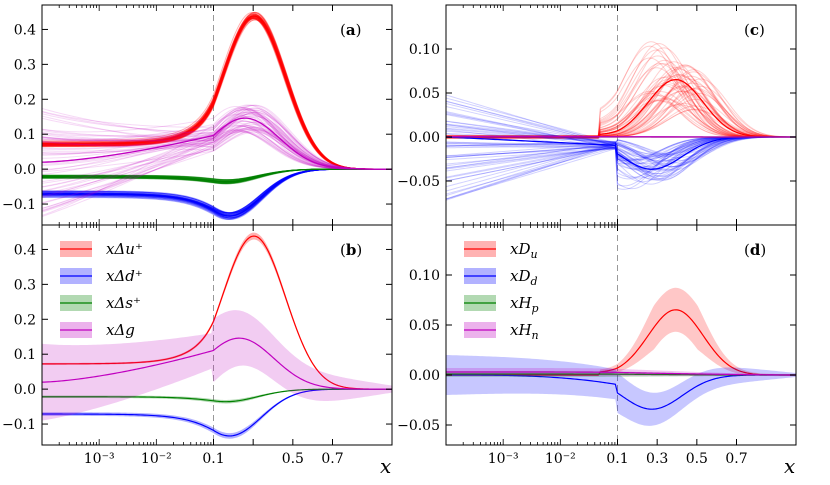 This screenshot has width=830, height=485. What do you see at coordinates (120, 330) in the screenshot?
I see `legend-label: xΔg` at bounding box center [120, 330].